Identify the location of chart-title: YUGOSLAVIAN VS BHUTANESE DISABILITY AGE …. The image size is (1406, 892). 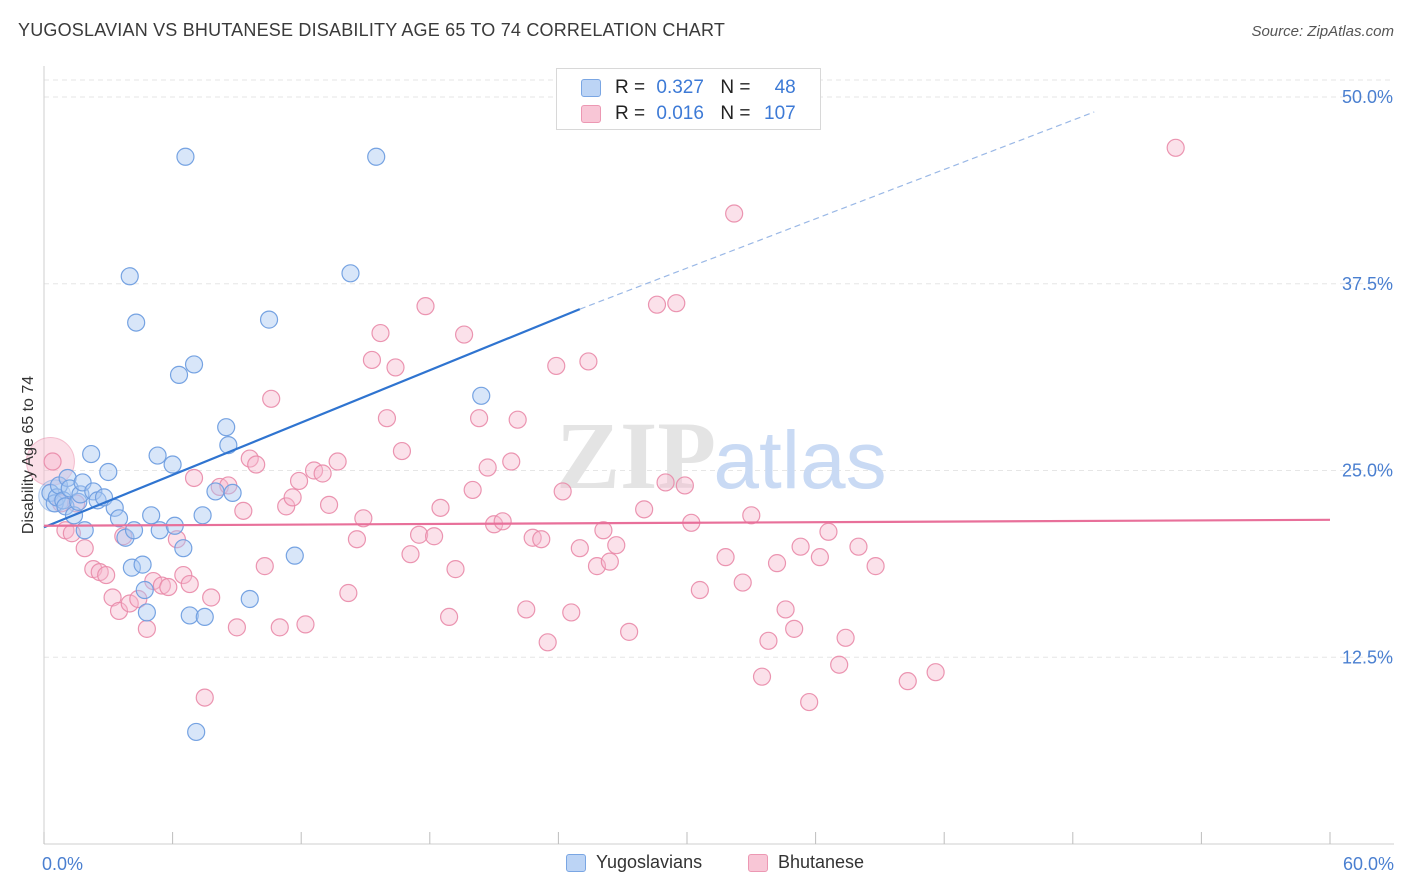
(372, 30).